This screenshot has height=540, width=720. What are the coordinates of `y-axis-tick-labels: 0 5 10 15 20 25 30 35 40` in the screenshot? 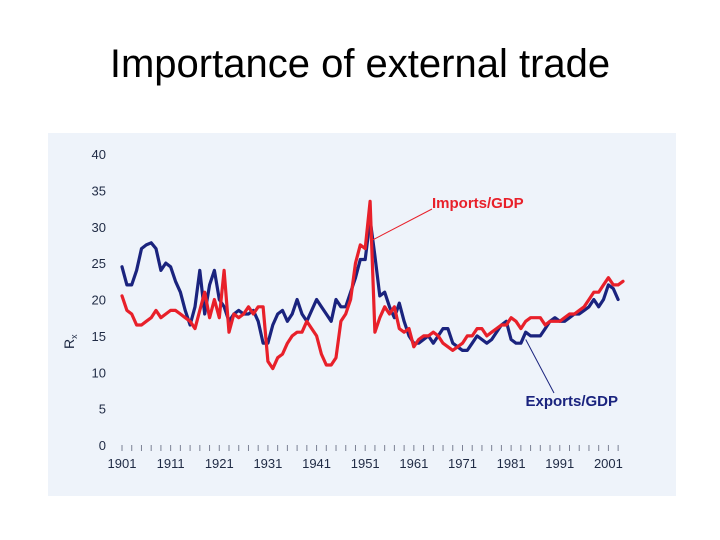 It's located at (99, 300).